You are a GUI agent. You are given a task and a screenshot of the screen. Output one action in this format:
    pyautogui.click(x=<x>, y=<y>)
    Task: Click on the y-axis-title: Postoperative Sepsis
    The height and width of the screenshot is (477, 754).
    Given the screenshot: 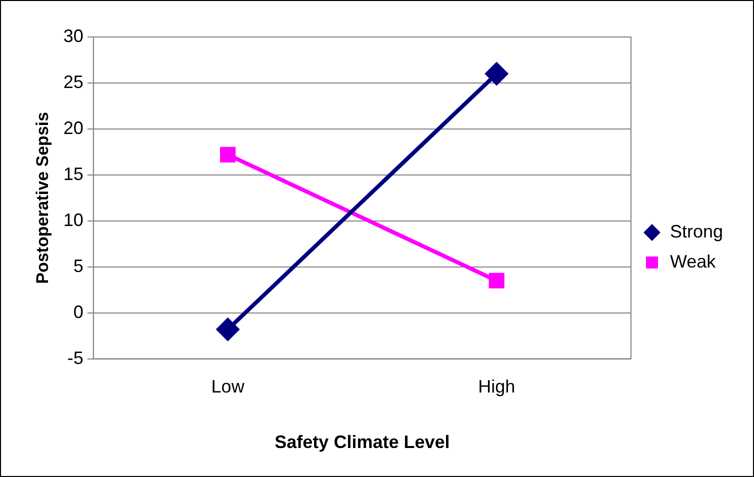 What is the action you would take?
    pyautogui.click(x=42, y=198)
    